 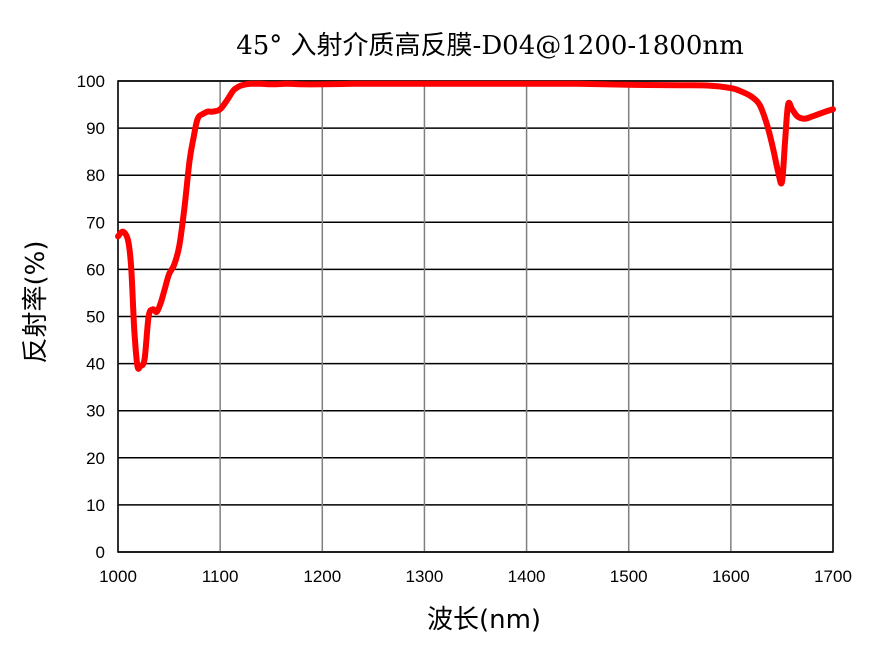 I want to click on y-tick-label: 100, so click(x=91, y=81).